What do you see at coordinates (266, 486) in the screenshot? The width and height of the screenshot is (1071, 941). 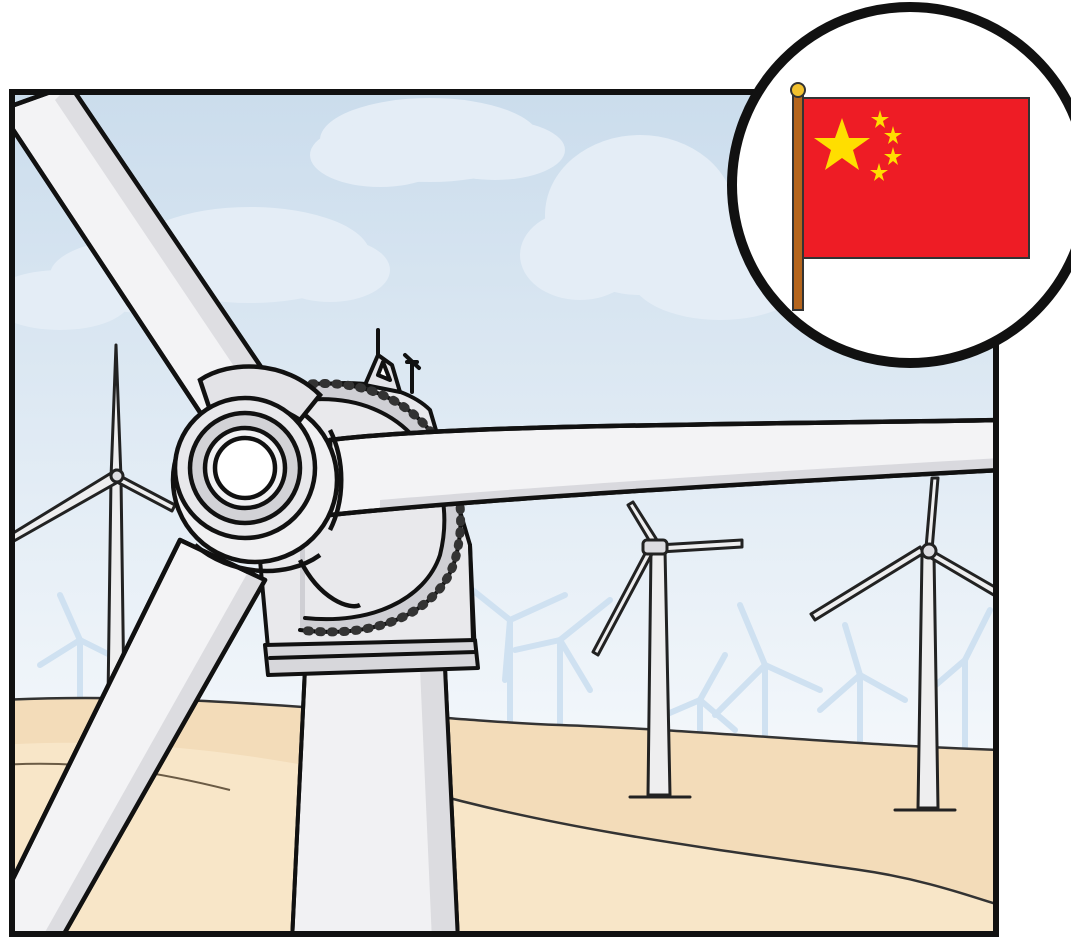 I see `main-turbine-hub` at bounding box center [266, 486].